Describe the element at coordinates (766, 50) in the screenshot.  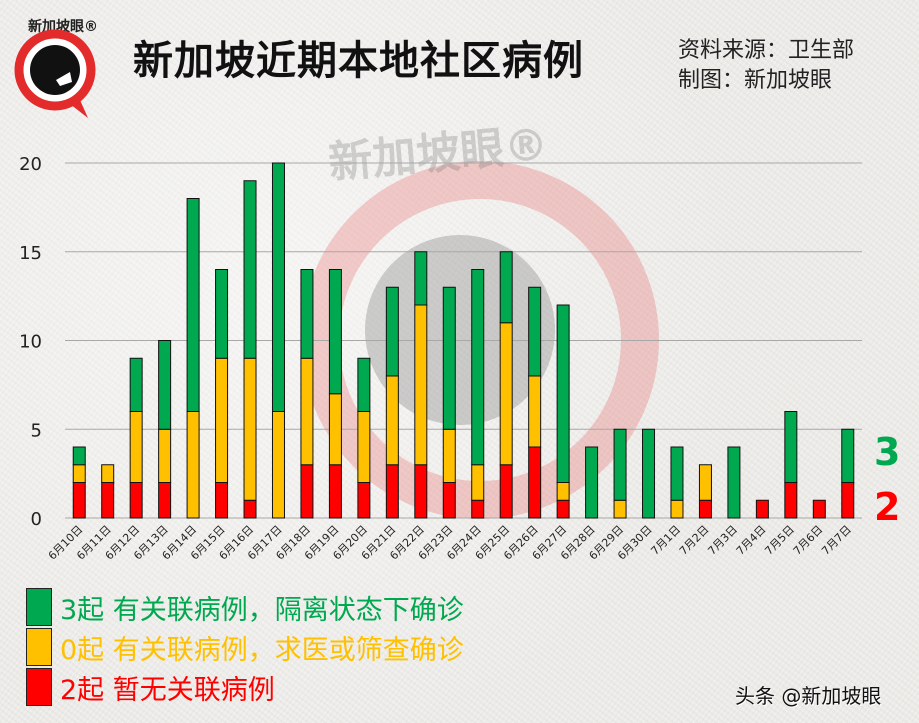
I see `source-text: 资料来源：卫生部` at that location.